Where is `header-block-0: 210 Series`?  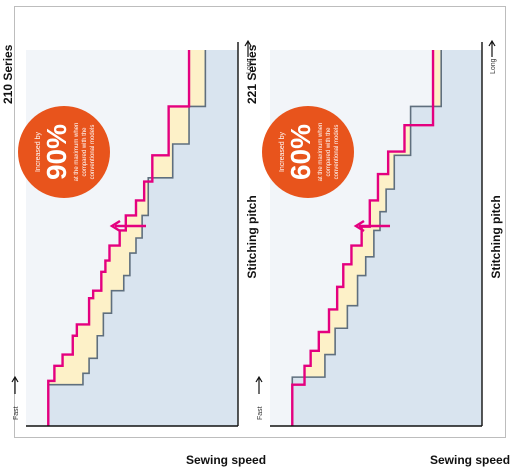 header-block-0: 210 Series is located at coordinates (8, 74).